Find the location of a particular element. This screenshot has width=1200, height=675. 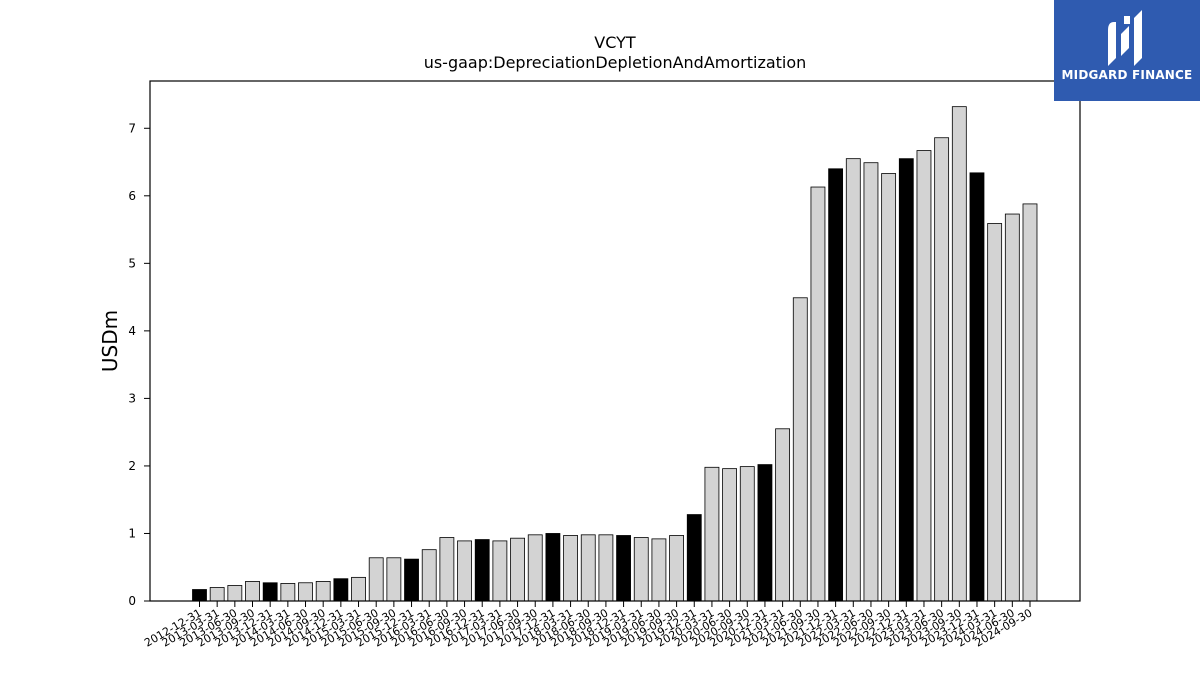

y-tick-label: 3 is located at coordinates (132, 398).